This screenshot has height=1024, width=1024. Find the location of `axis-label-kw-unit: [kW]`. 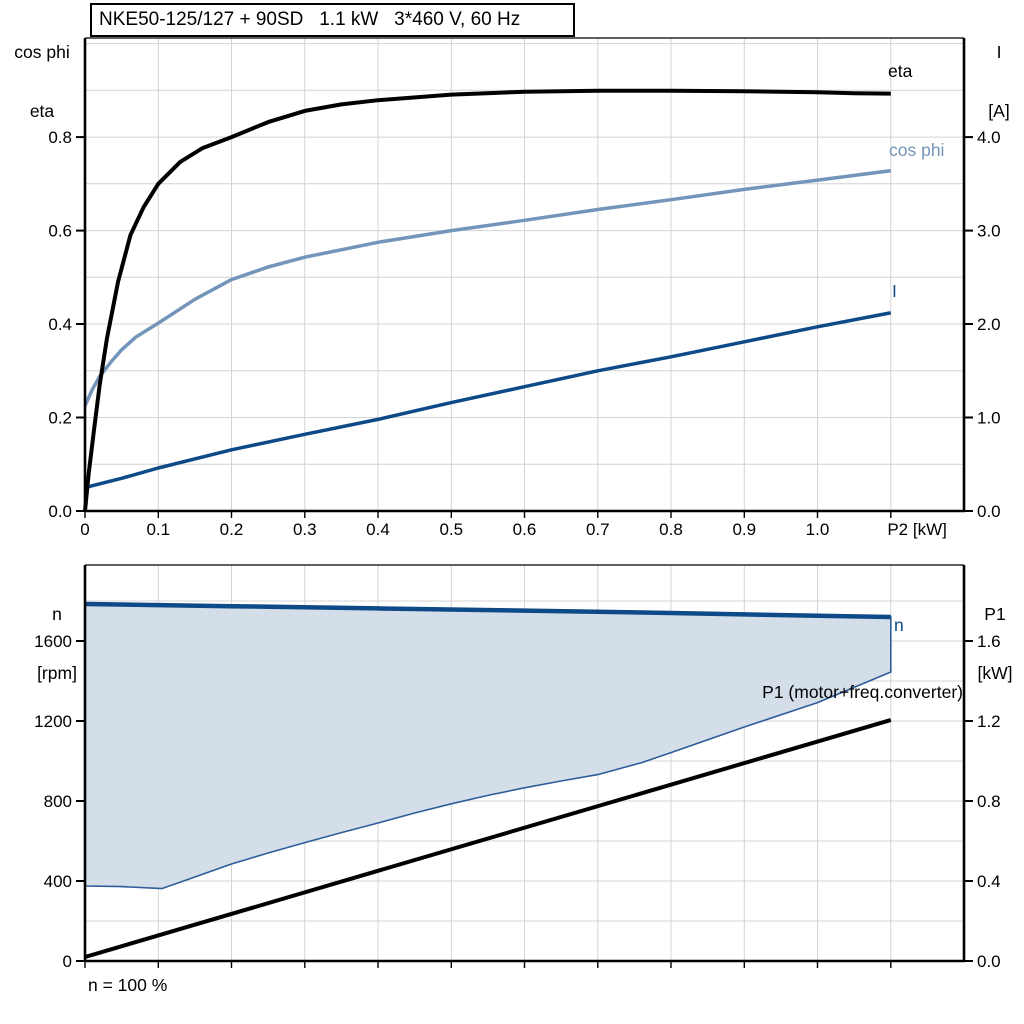

axis-label-kw-unit: [kW] is located at coordinates (995, 672).